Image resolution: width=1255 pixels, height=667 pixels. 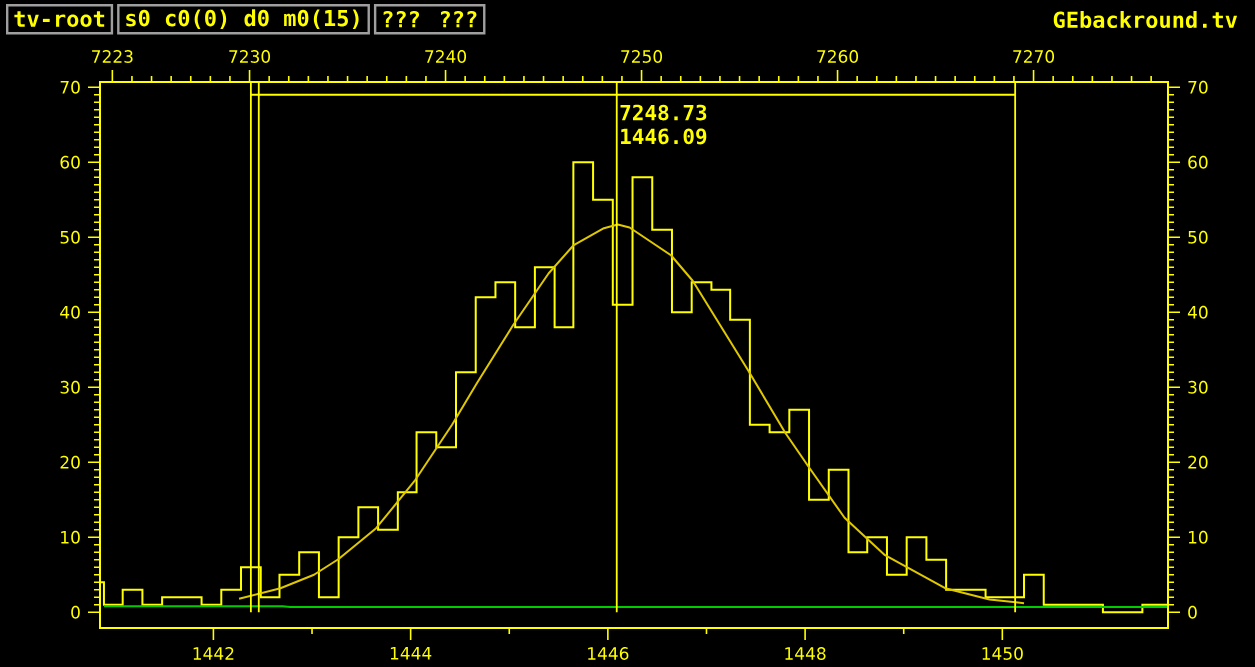 What do you see at coordinates (411, 653) in the screenshot?
I see `x-tick-label: 1444` at bounding box center [411, 653].